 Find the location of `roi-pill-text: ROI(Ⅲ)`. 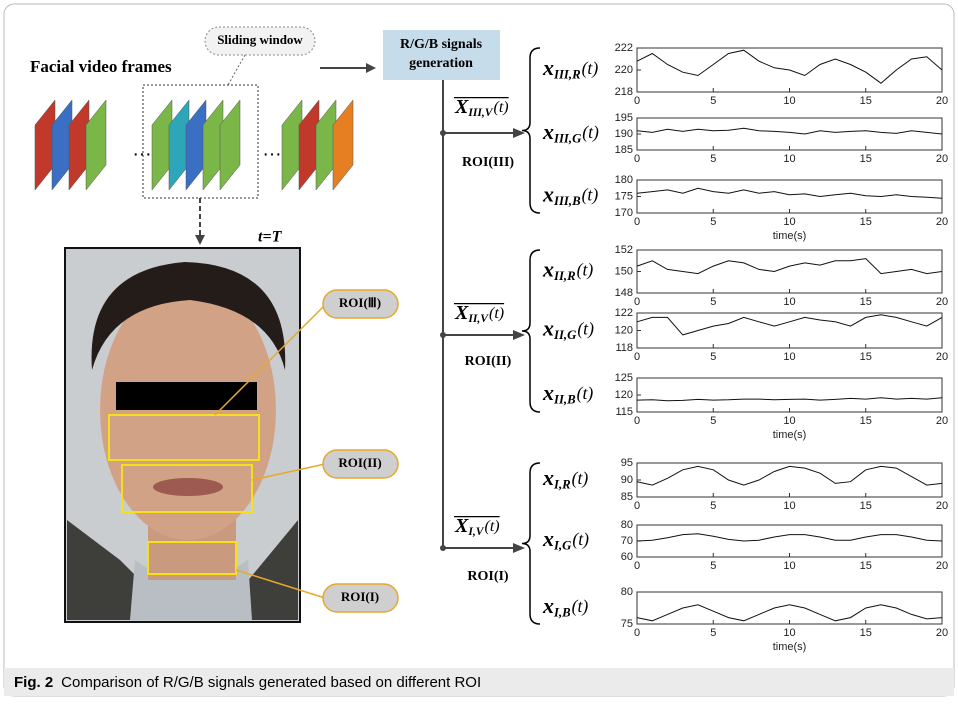

roi-pill-text: ROI(Ⅲ) is located at coordinates (360, 302).